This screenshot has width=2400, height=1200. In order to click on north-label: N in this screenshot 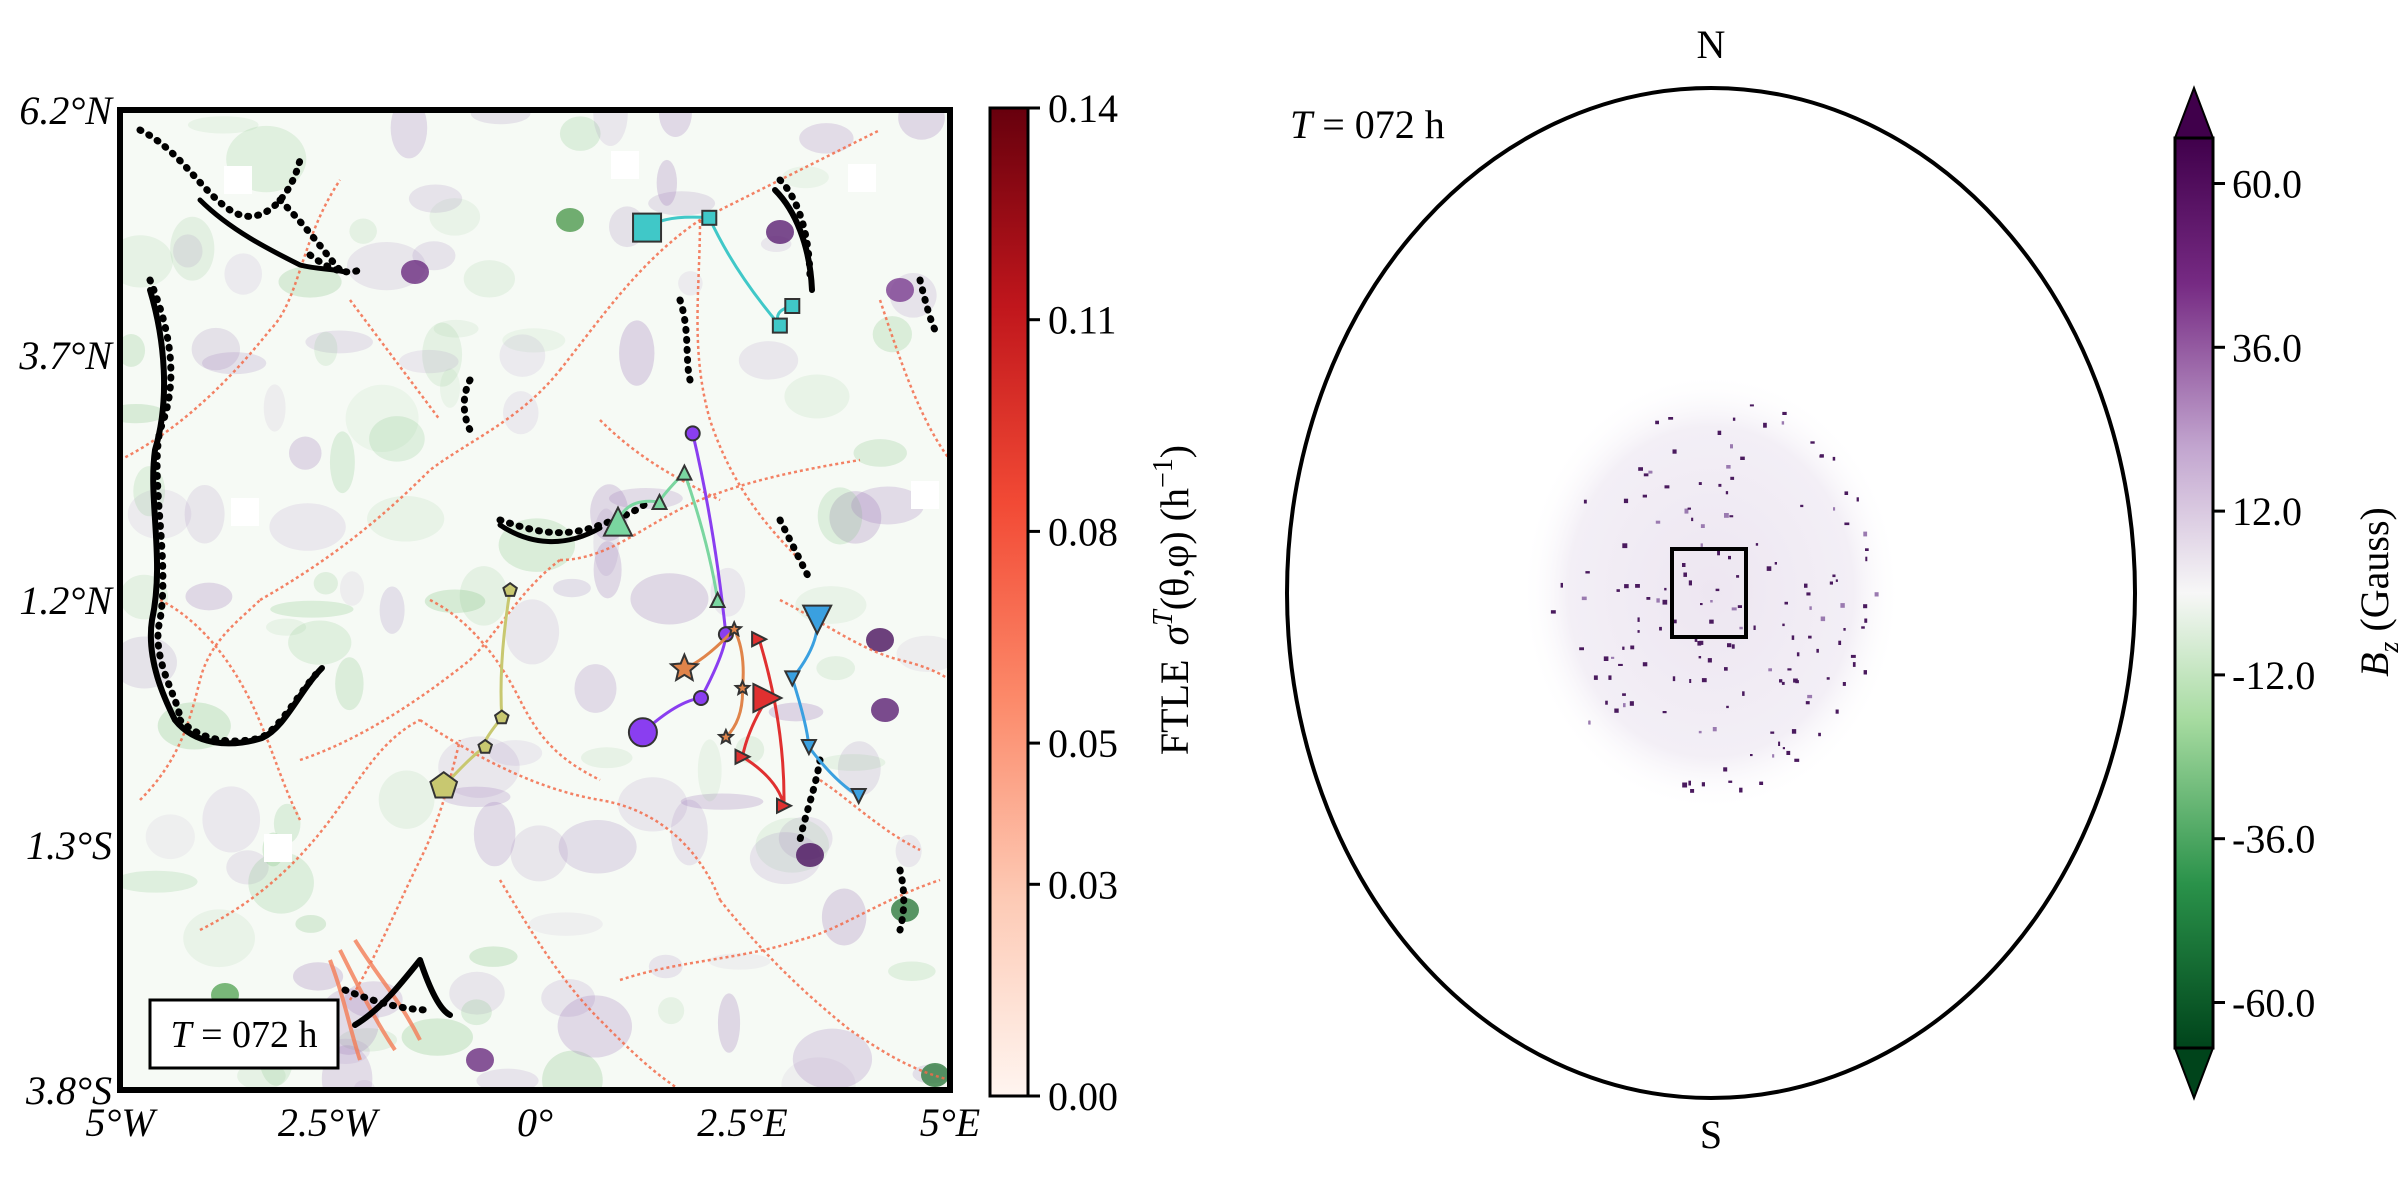, I will do `click(1711, 44)`.